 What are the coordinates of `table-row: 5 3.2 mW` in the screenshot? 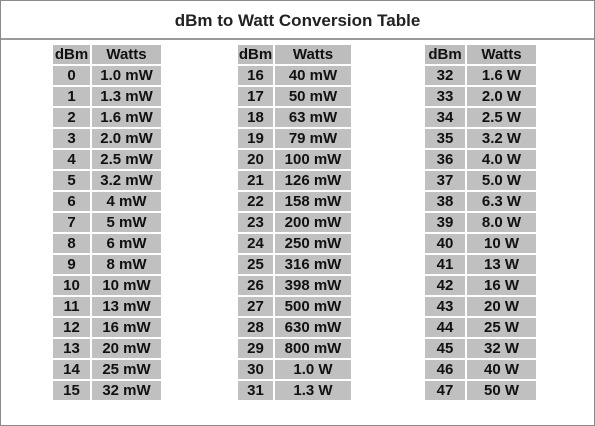 It's located at (107, 181).